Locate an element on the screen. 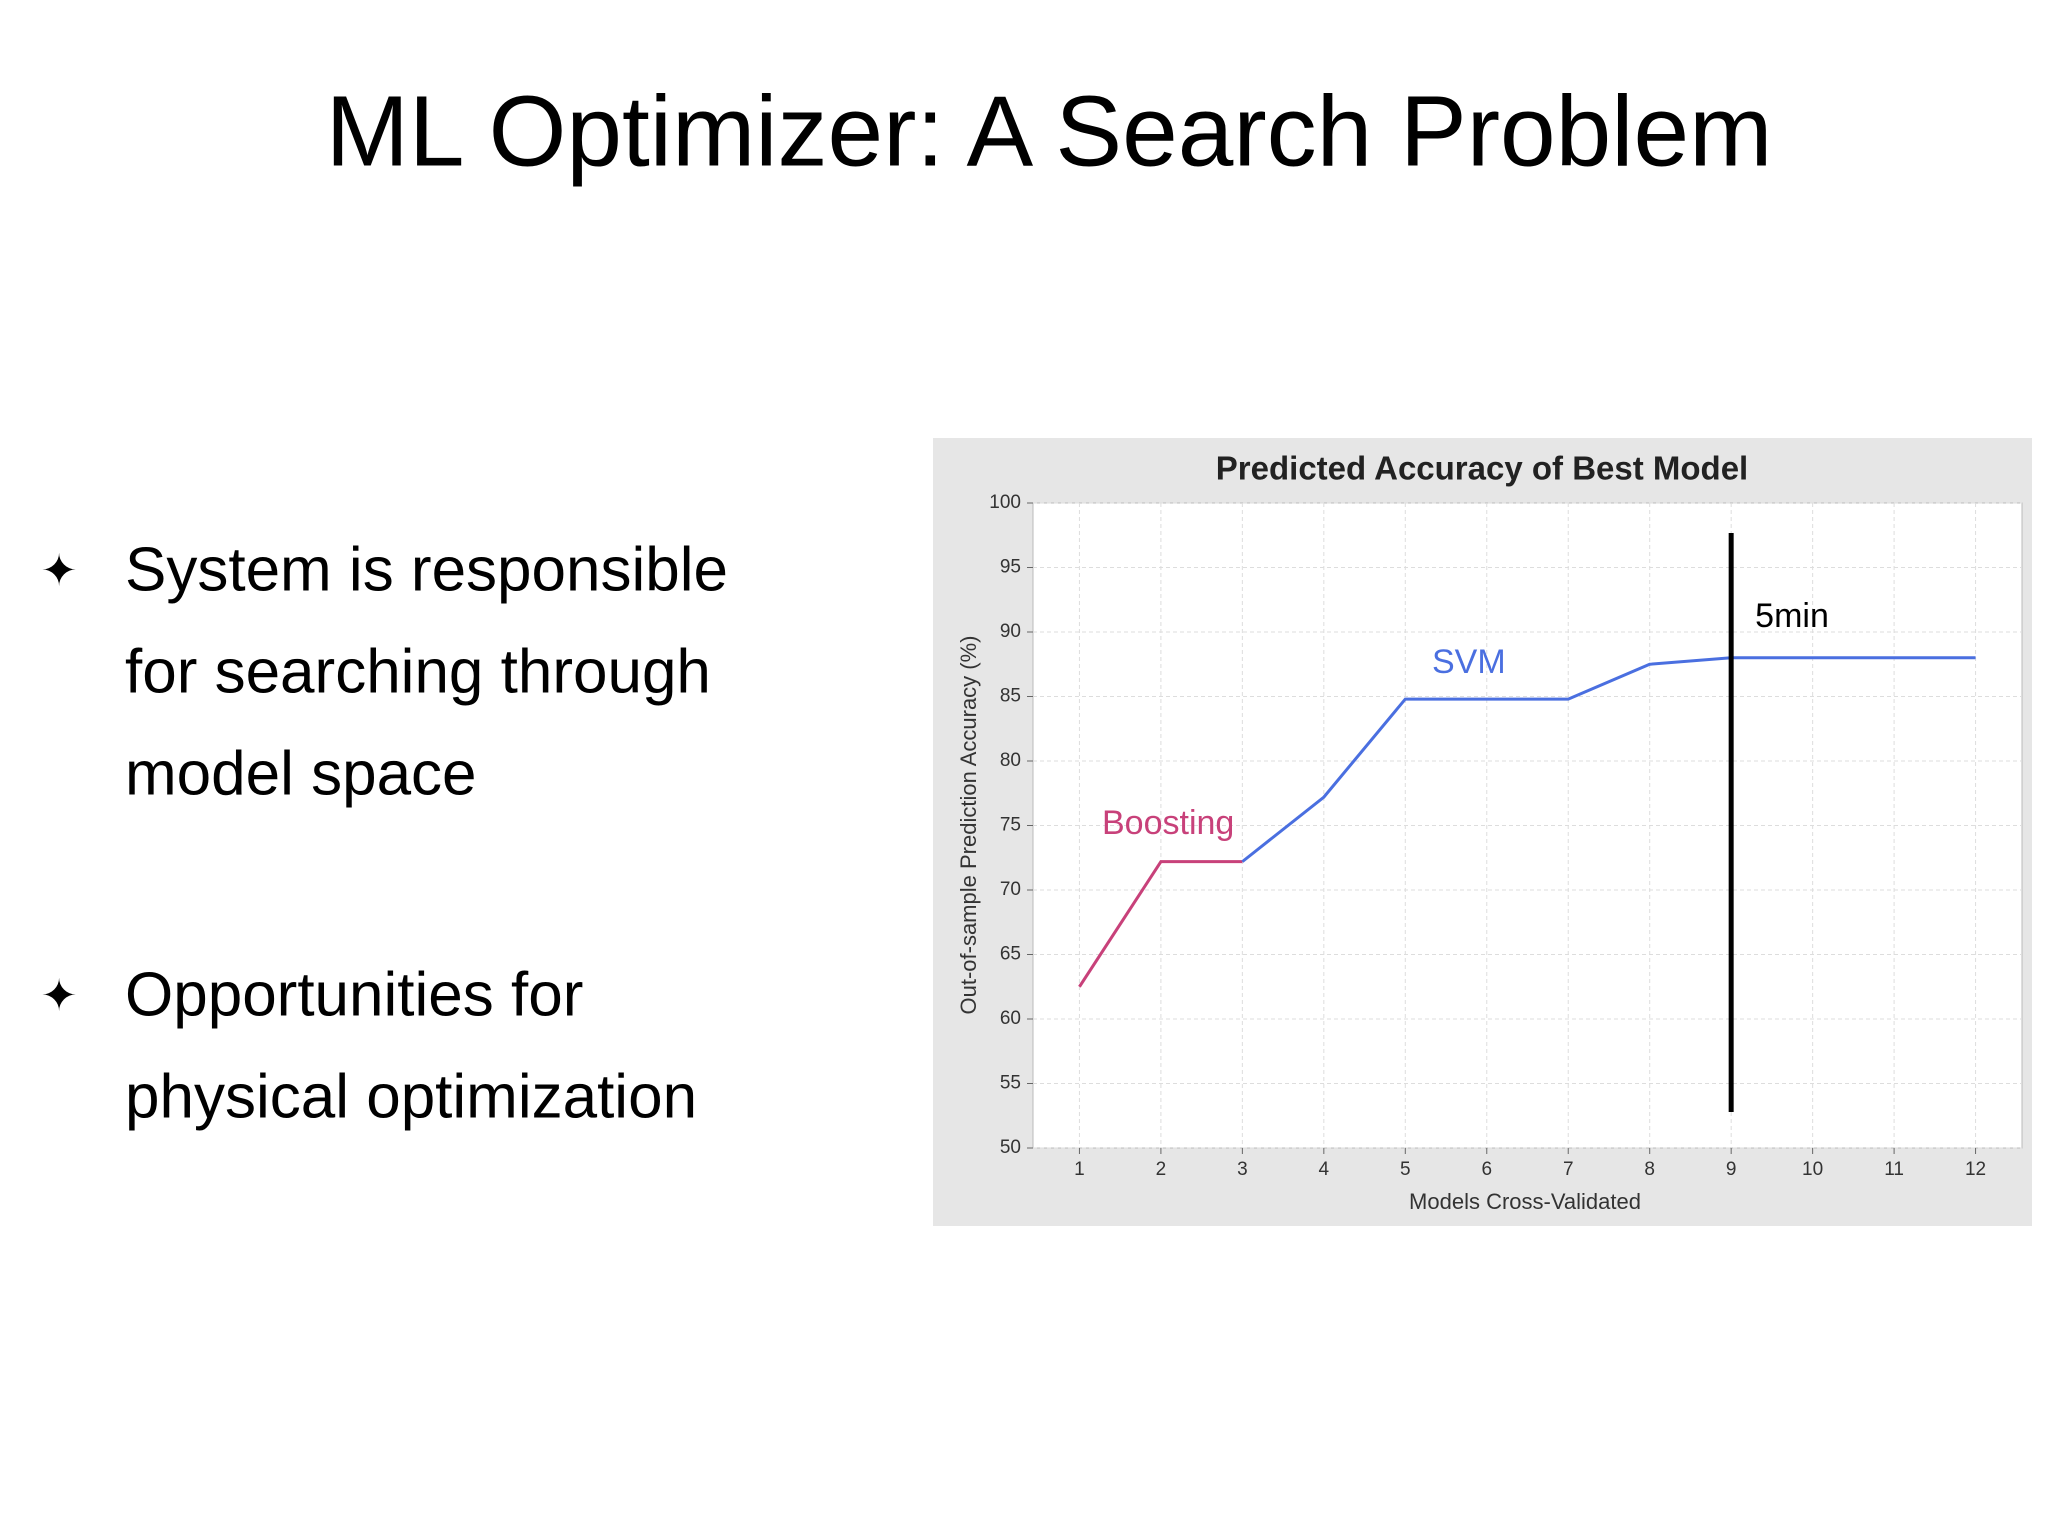  y-tick-label: 50 is located at coordinates (1010, 1147).